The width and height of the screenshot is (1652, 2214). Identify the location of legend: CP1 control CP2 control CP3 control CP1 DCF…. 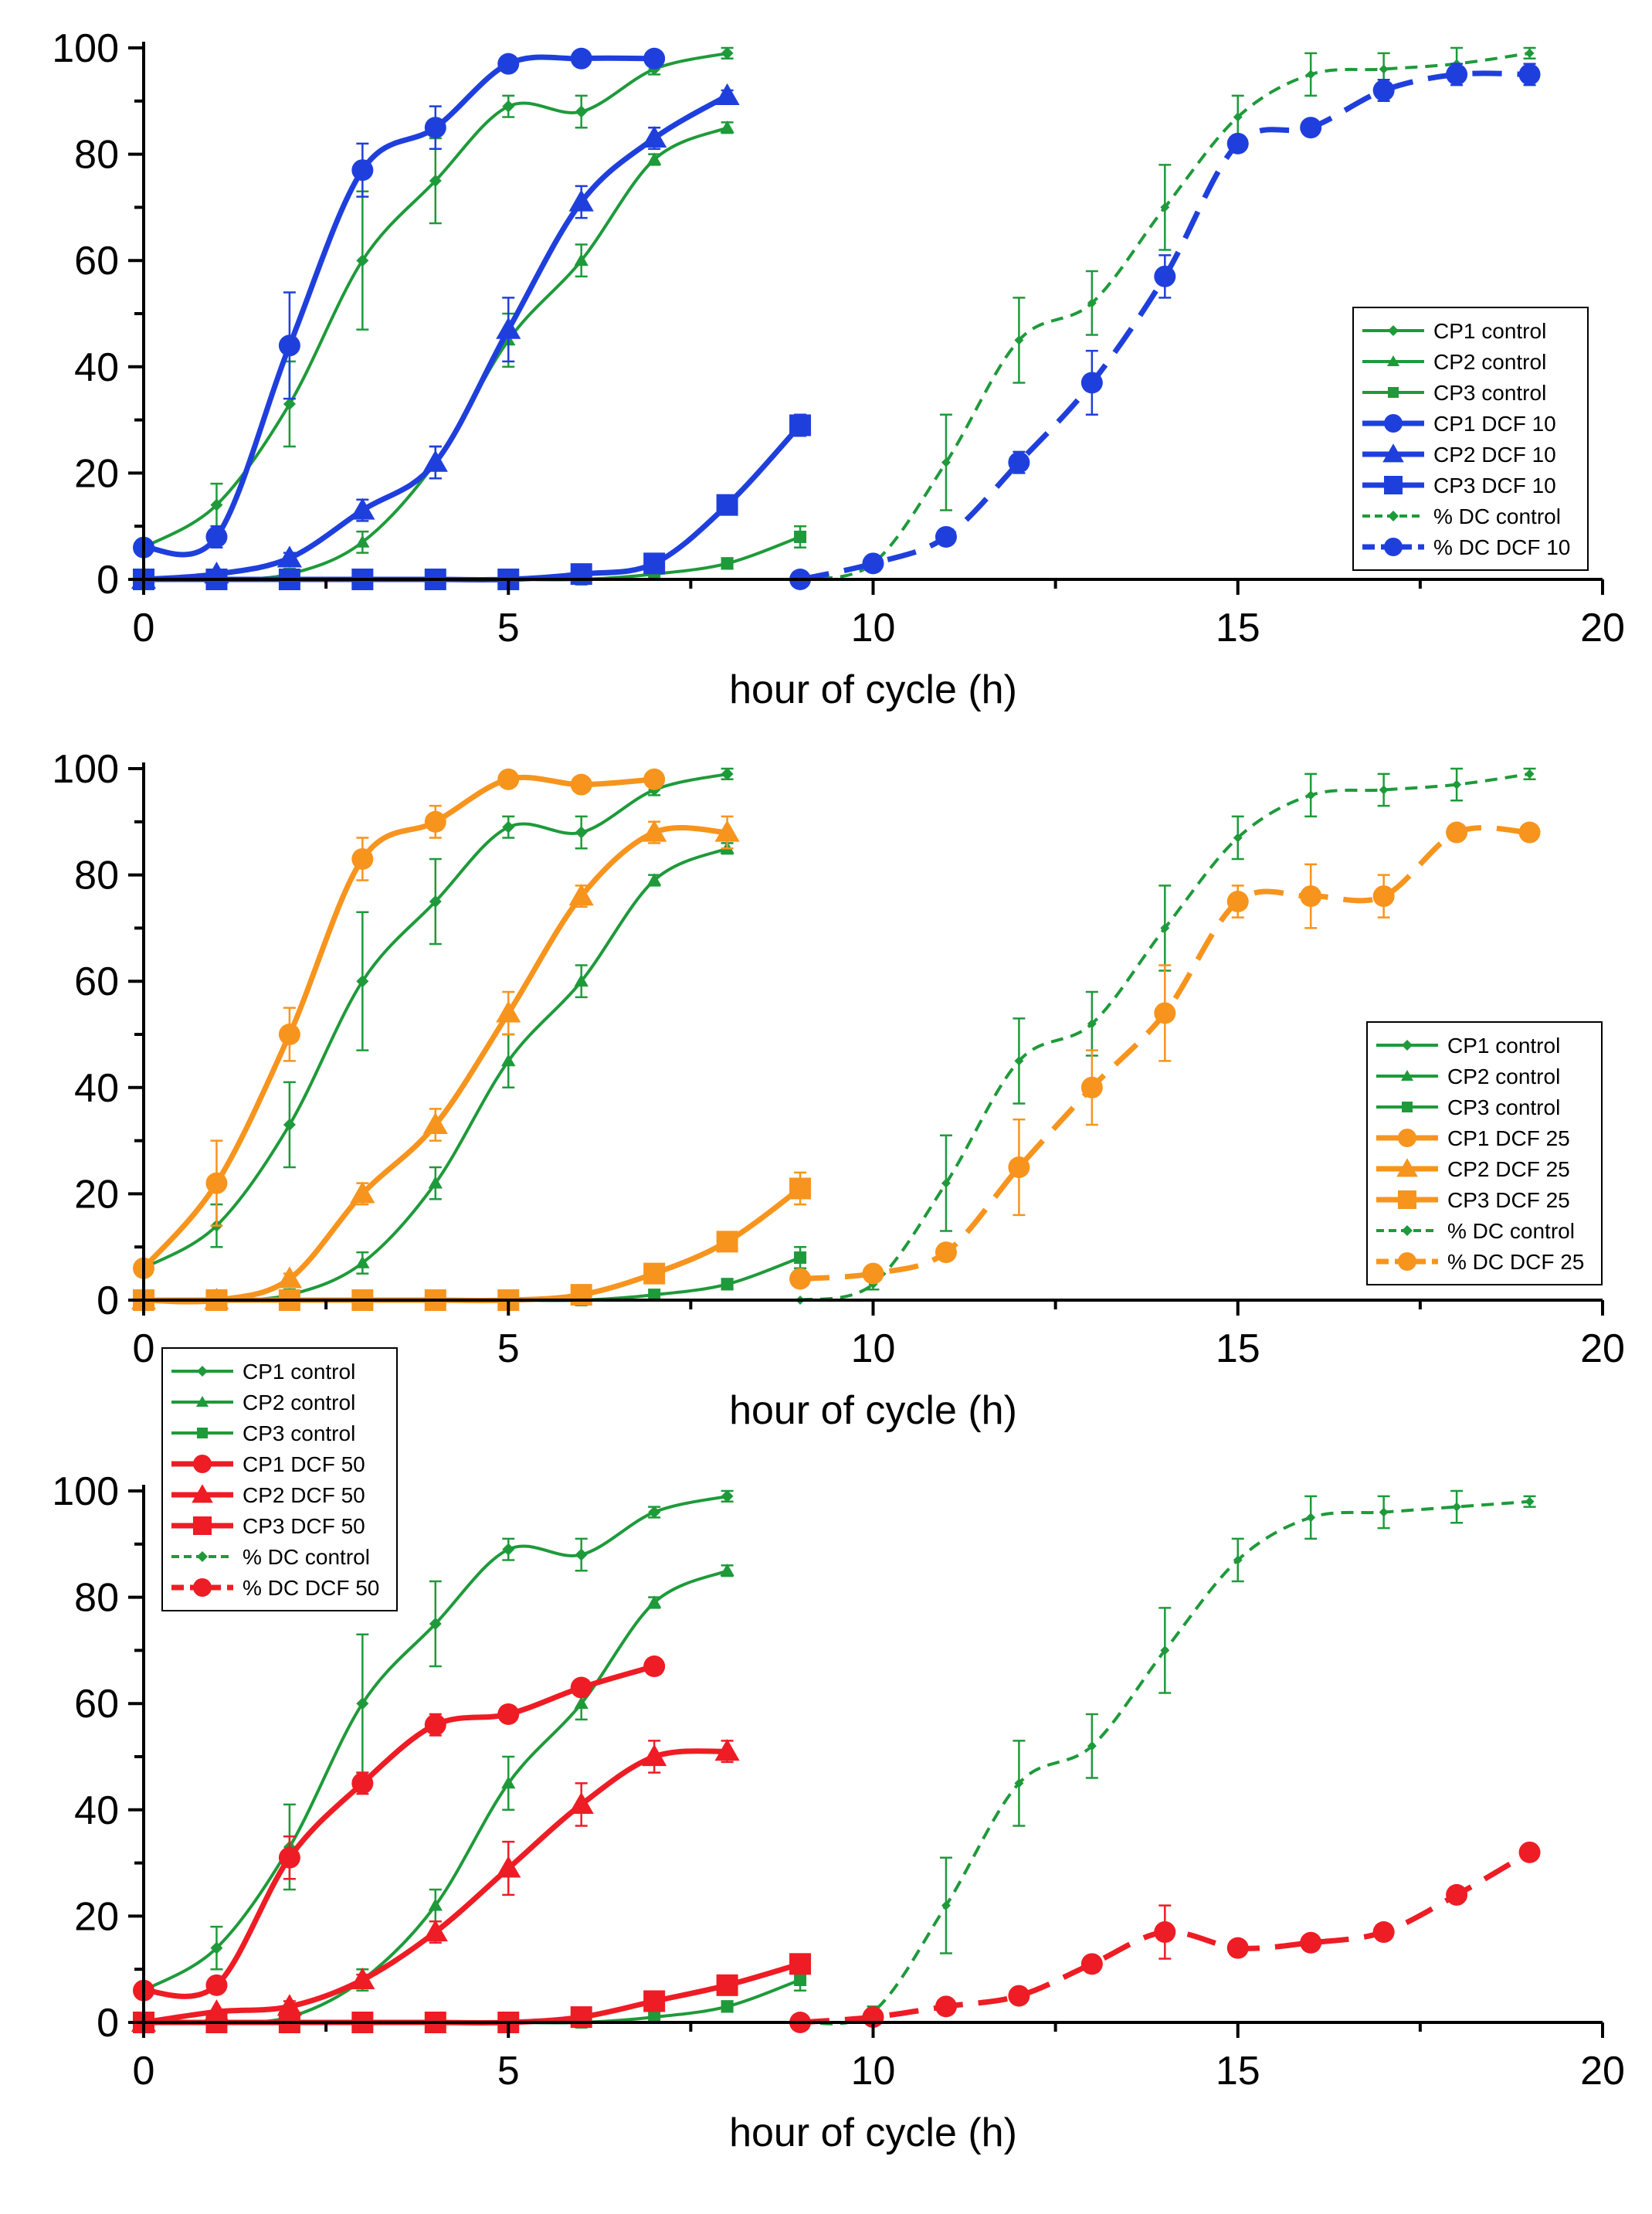
(1470, 439).